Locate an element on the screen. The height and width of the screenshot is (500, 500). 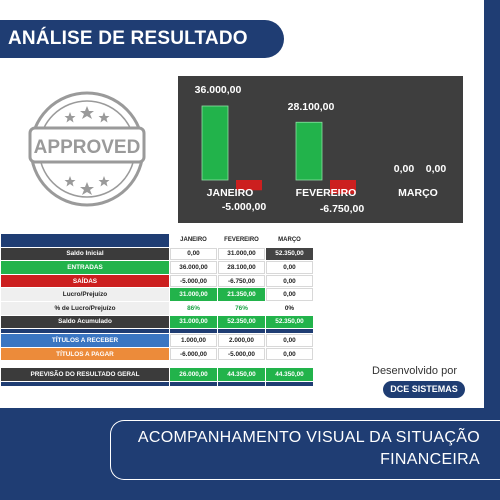
developer-badge: DCE SISTEMAS is located at coordinates (424, 389).